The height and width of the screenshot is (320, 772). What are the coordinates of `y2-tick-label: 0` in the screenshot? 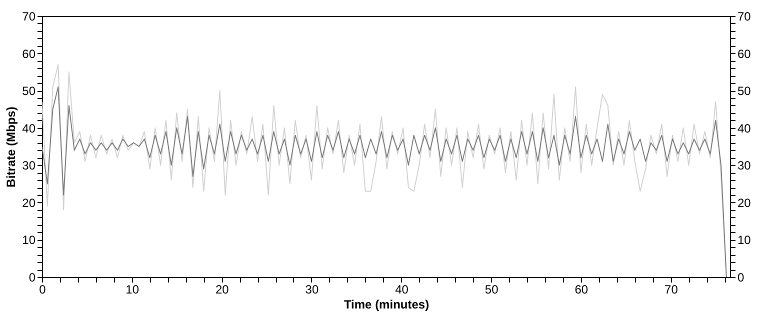 It's located at (741, 277).